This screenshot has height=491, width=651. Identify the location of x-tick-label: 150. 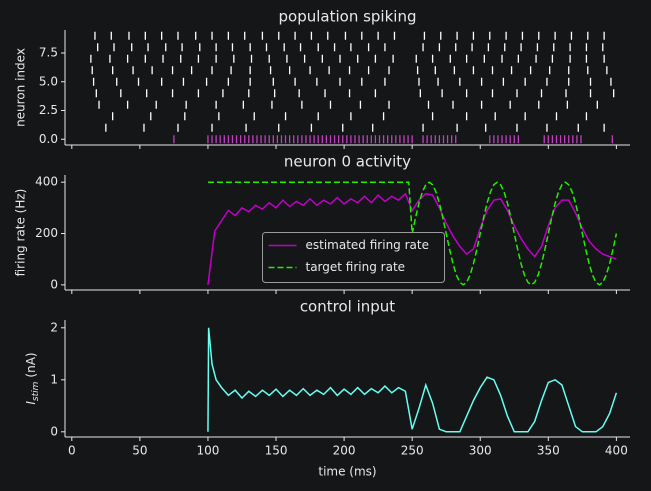
(276, 451).